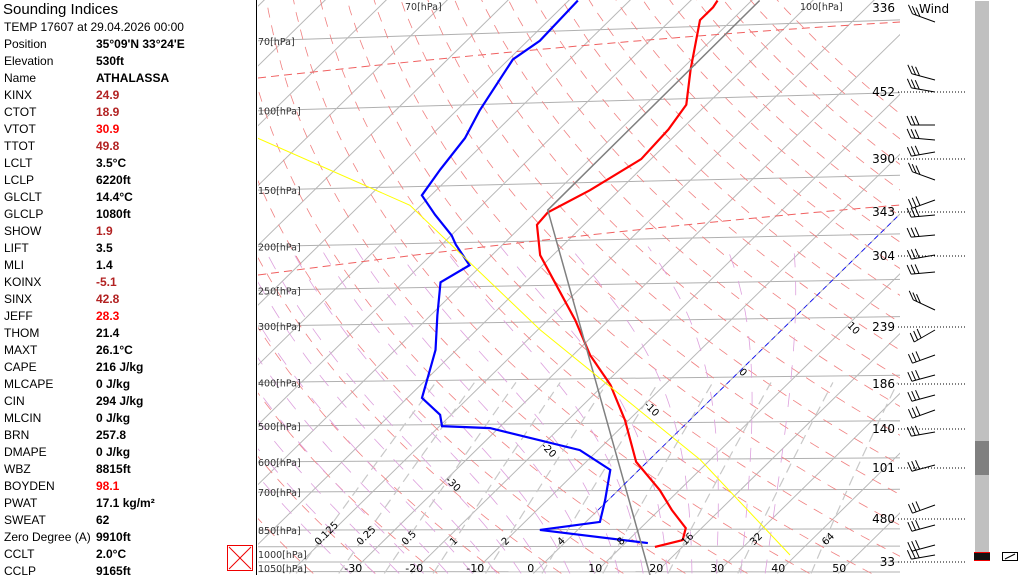  I want to click on index-label: SWEAT, so click(25, 520).